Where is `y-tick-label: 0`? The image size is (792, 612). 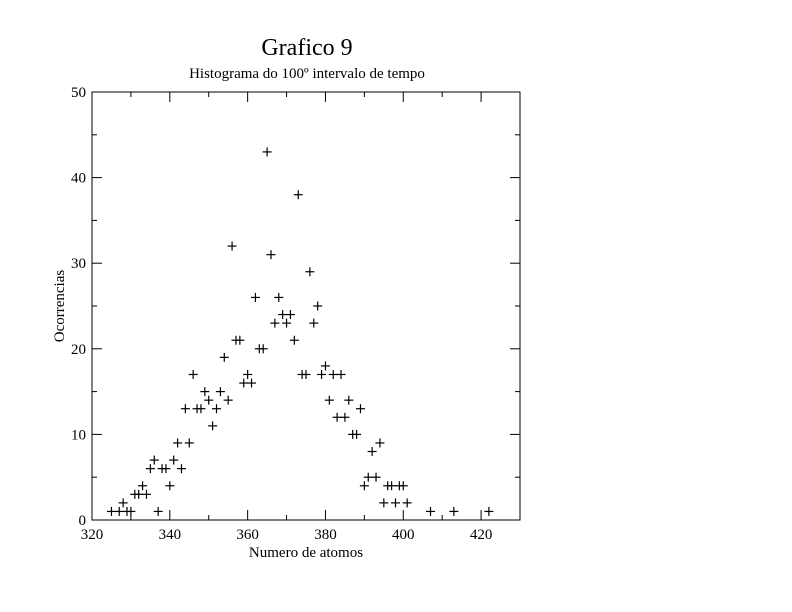 y-tick-label: 0 is located at coordinates (83, 521).